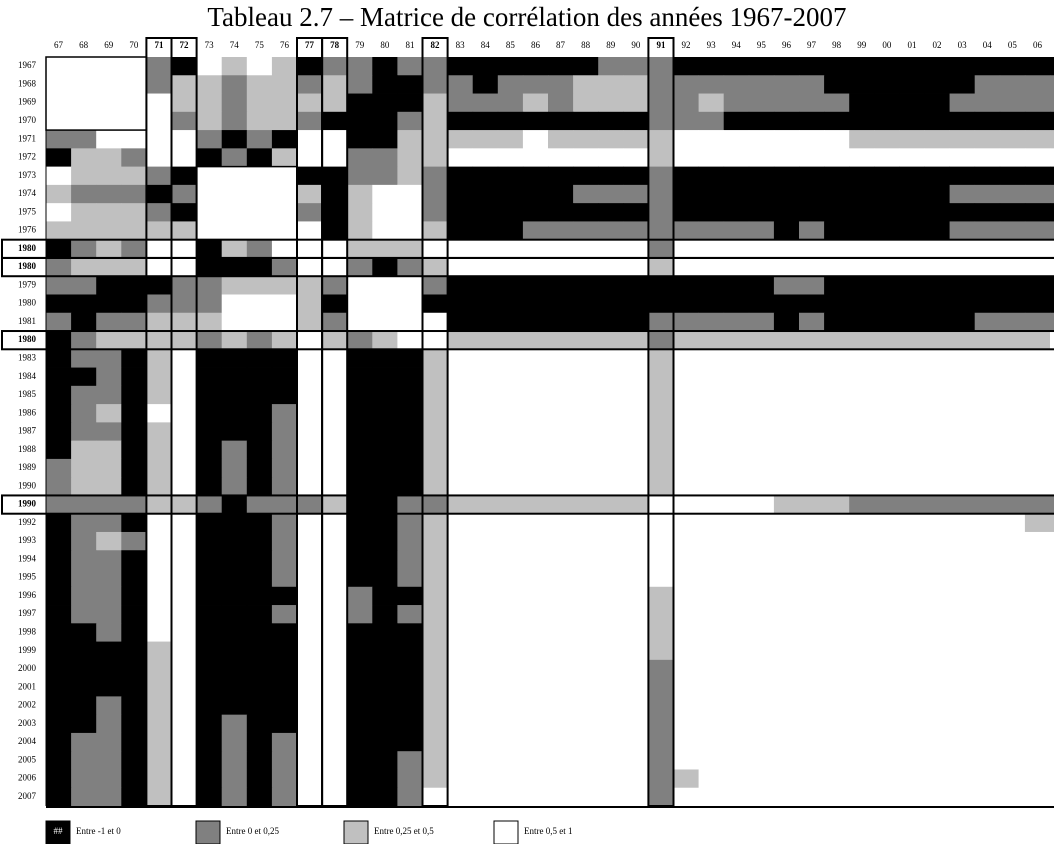 The width and height of the screenshot is (1054, 844). Describe the element at coordinates (27, 357) in the screenshot. I see `row-label: 1983` at that location.